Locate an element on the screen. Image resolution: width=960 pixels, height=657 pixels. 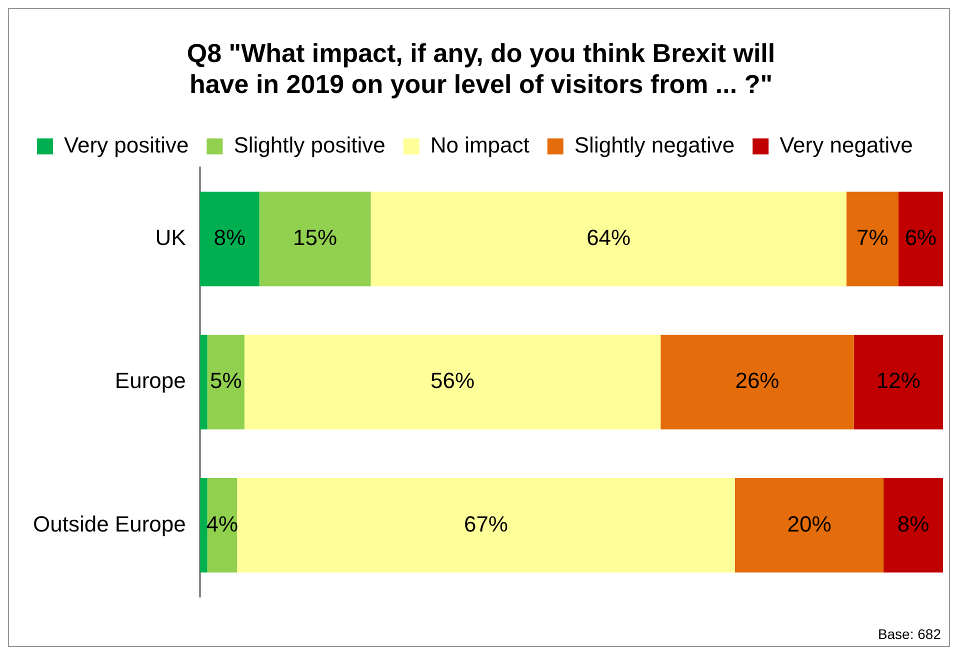
y-tick-label: UK is located at coordinates (170, 237).